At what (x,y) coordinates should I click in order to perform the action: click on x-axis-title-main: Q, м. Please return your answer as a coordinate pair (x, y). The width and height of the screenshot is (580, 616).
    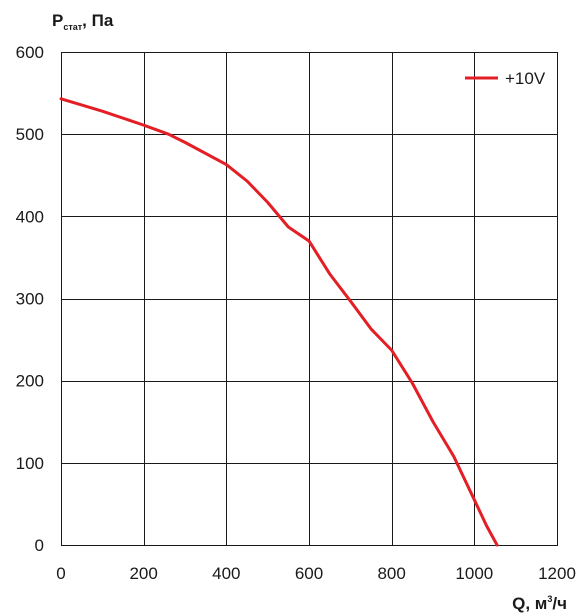
    Looking at the image, I should click on (529, 603).